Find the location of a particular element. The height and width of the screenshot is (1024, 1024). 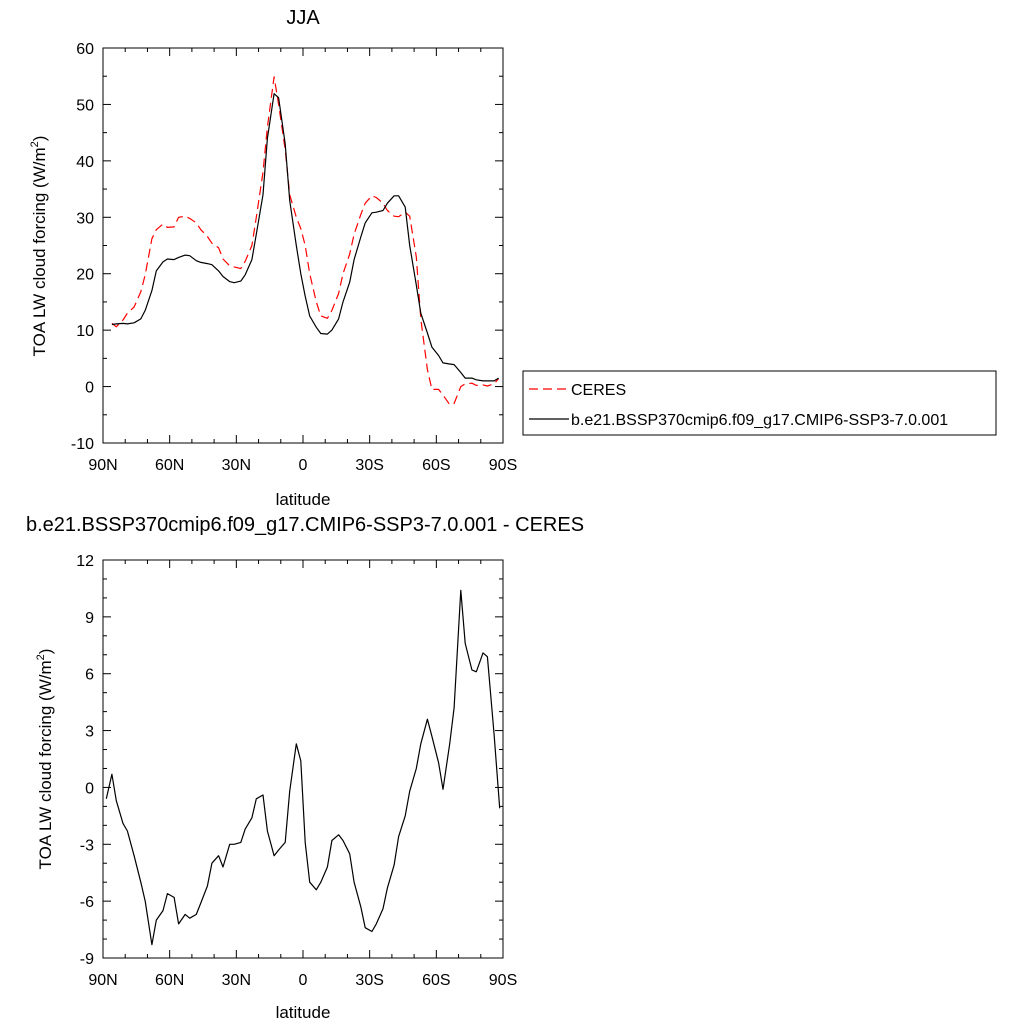

bottom-x-tick-label: 90S is located at coordinates (503, 980).